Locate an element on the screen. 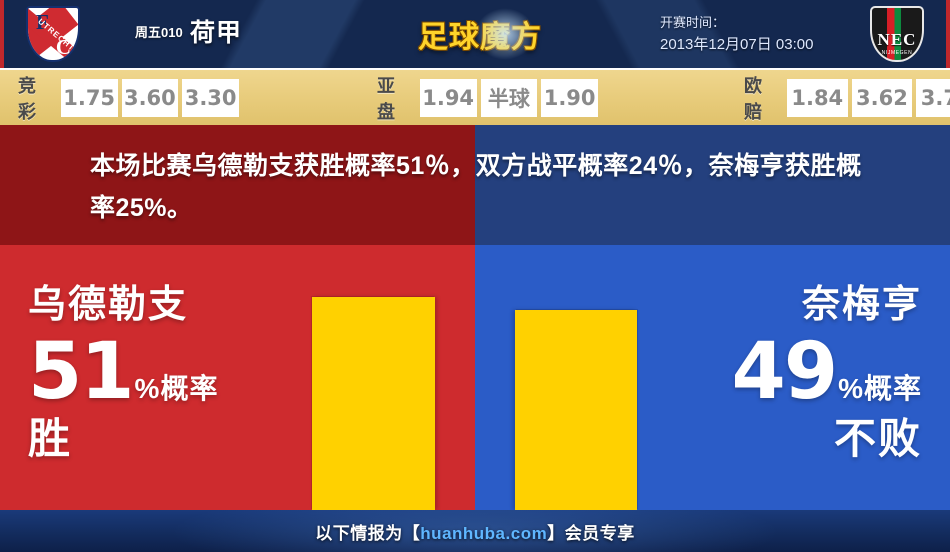 The height and width of the screenshot is (552, 950). footer-suffix: 】会员专享 is located at coordinates (591, 533).